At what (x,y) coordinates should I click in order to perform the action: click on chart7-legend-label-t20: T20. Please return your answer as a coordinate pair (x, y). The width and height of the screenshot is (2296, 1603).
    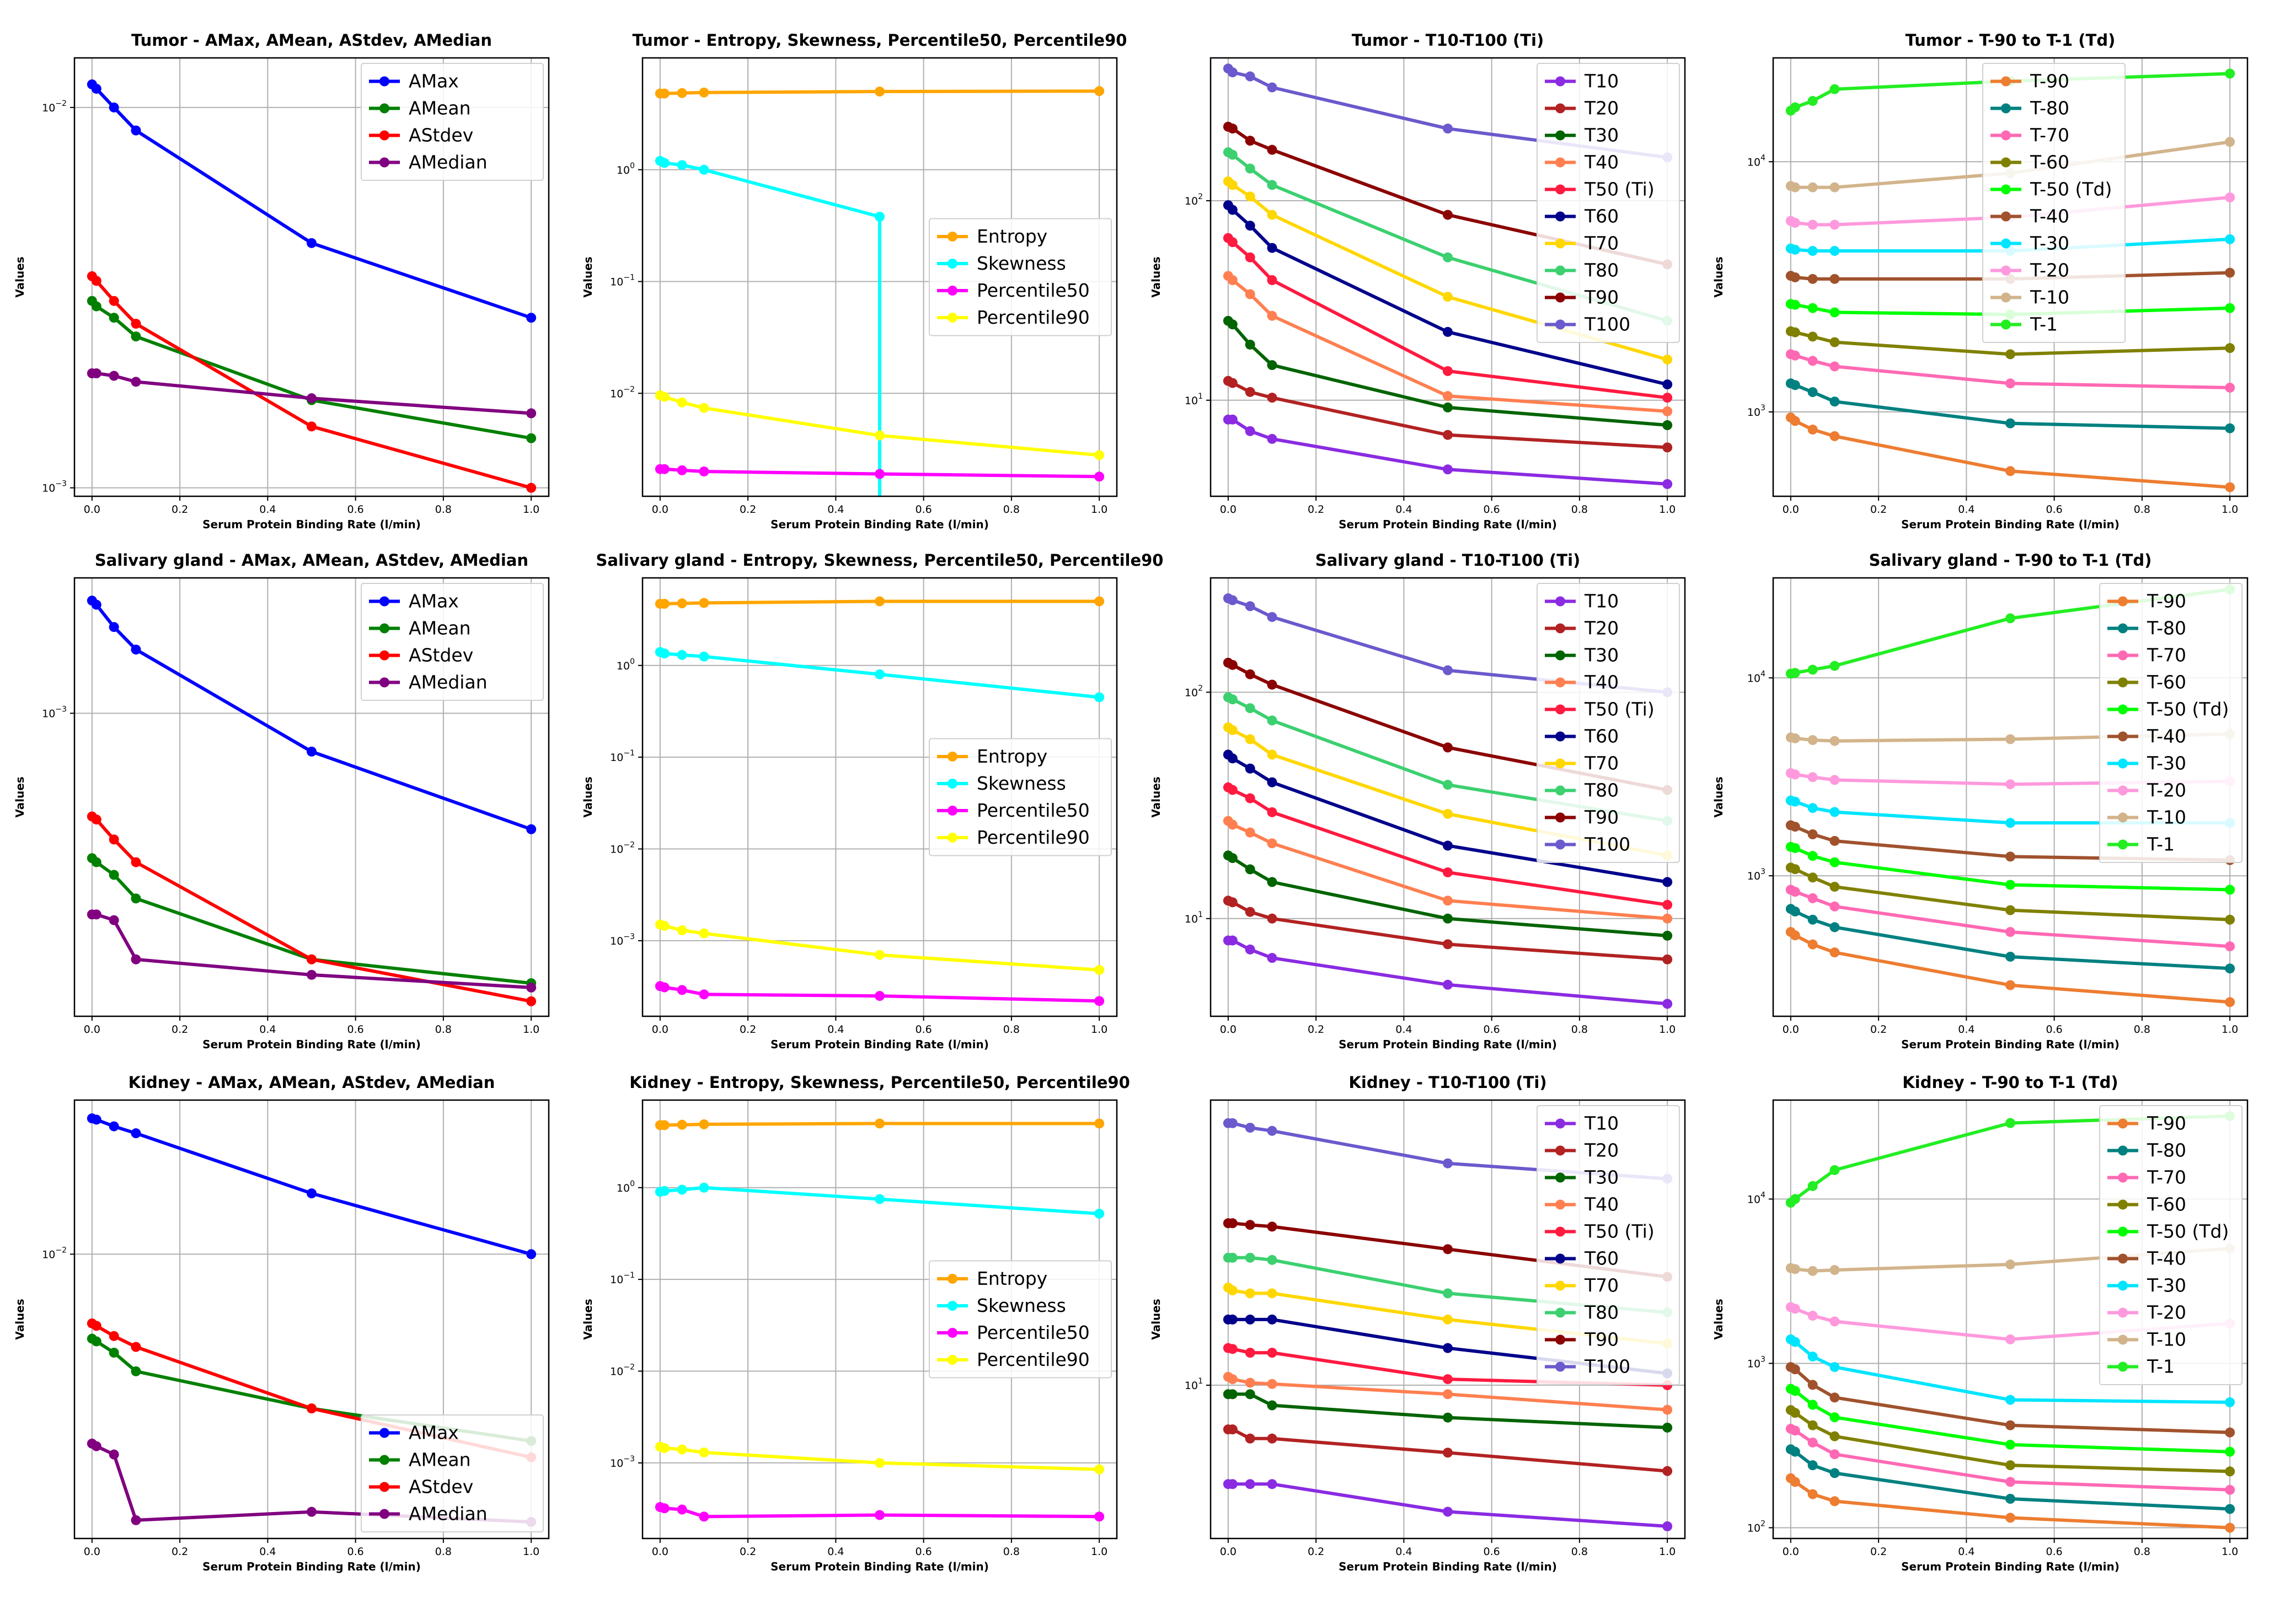
    Looking at the image, I should click on (1601, 629).